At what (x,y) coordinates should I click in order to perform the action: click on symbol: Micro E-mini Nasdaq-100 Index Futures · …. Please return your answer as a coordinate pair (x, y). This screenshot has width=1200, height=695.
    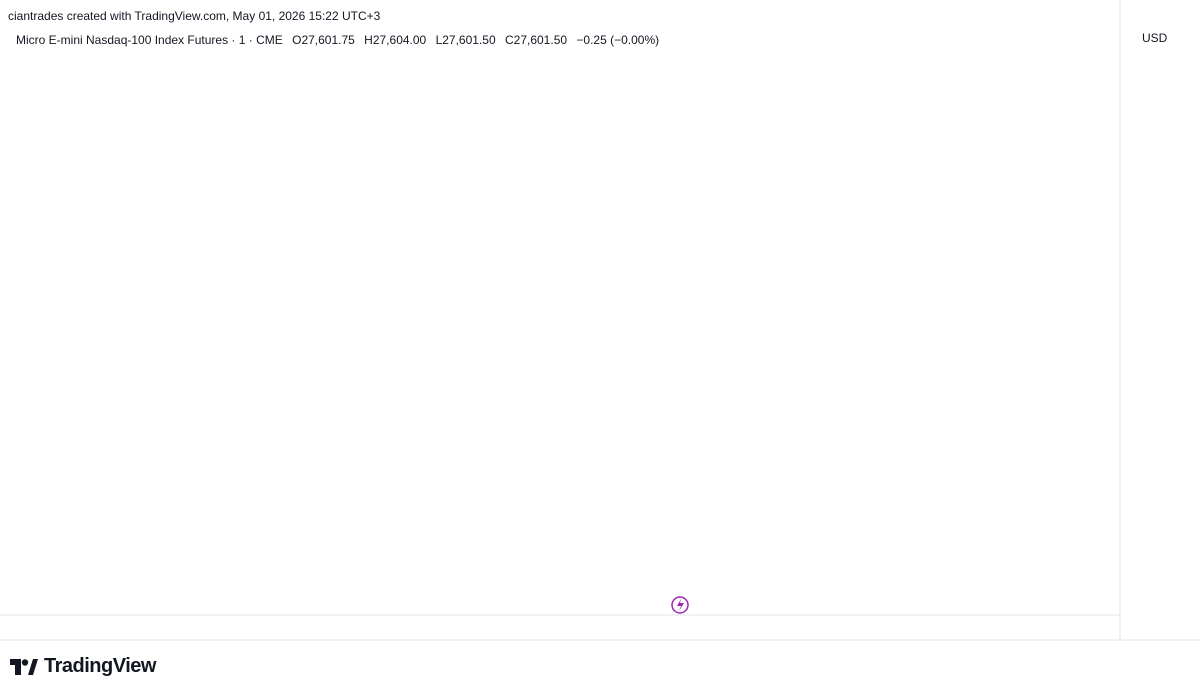
    Looking at the image, I should click on (149, 40).